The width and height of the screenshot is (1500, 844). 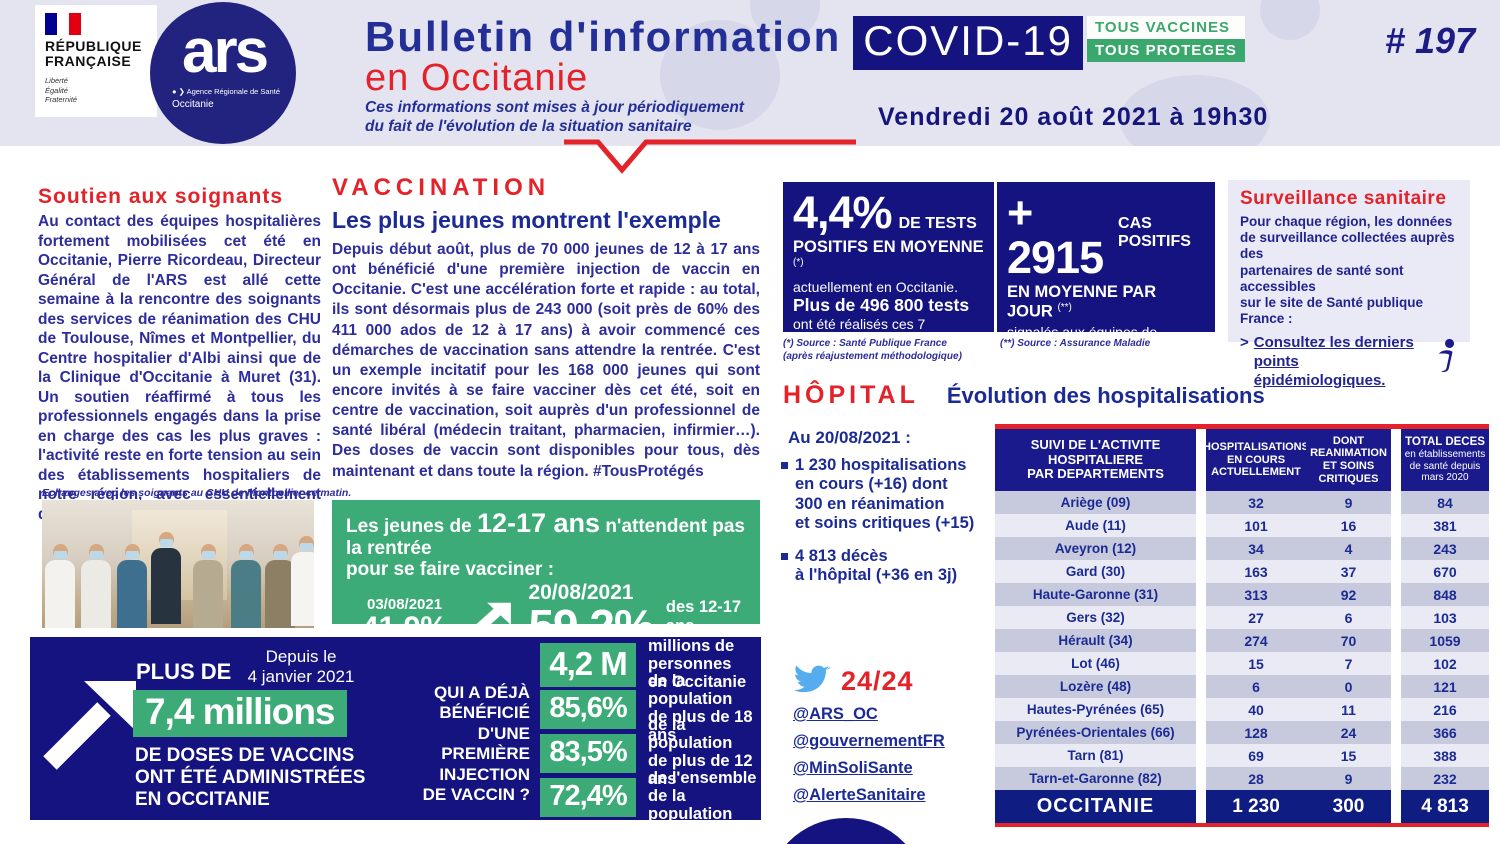 I want to click on table-cell-rea: 0, so click(x=1348, y=686).